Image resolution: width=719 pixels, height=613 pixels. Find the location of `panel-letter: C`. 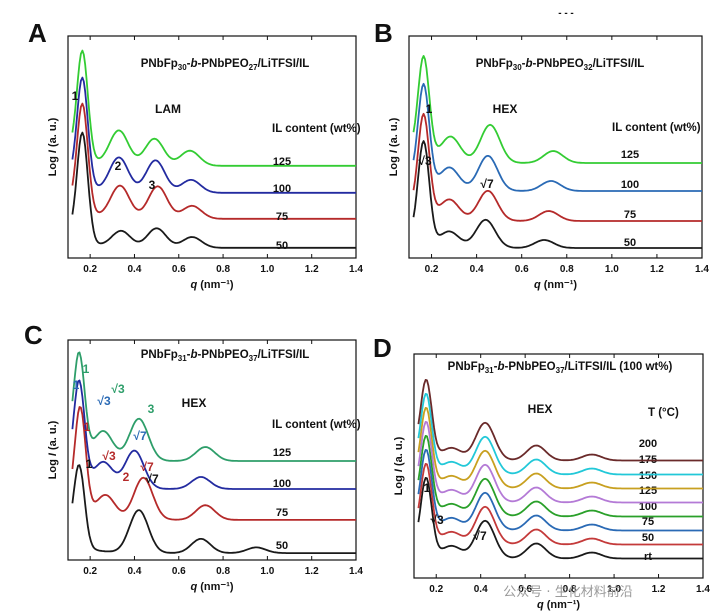

panel-letter: C is located at coordinates (33, 335).